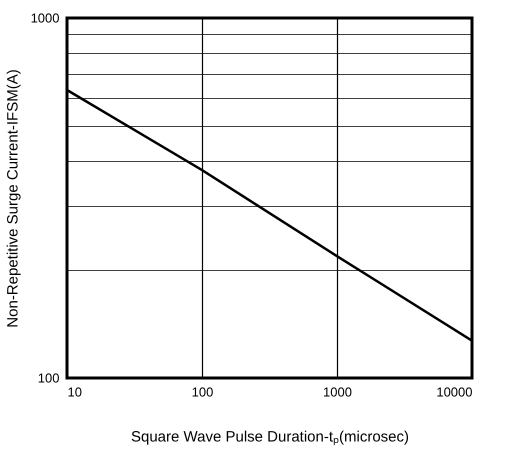 This screenshot has width=507, height=470. Describe the element at coordinates (75, 392) in the screenshot. I see `x-tick-label: 10` at that location.